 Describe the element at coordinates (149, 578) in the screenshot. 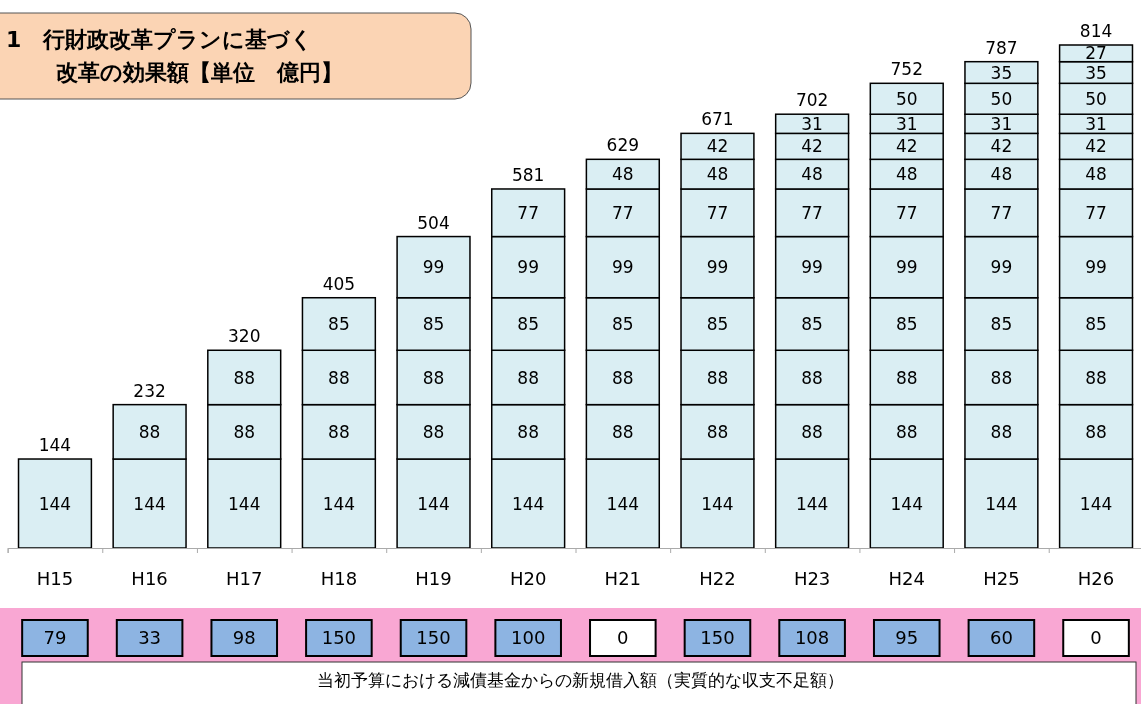

I see `x-tick-label: H16` at that location.